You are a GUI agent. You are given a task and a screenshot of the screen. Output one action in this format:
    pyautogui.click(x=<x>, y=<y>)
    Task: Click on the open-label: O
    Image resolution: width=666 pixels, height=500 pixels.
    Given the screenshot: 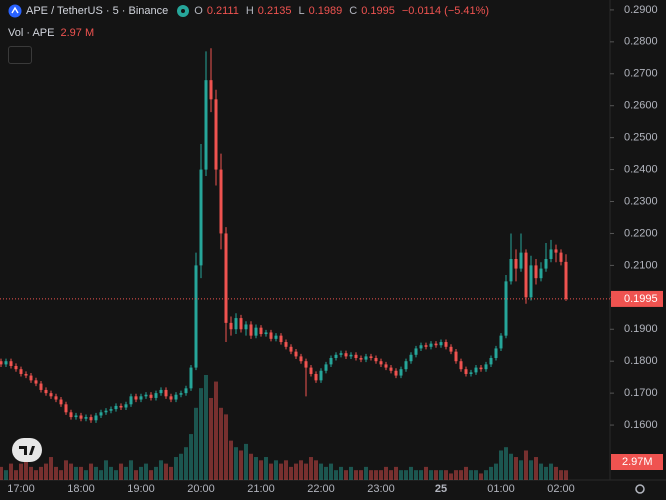 What is the action you would take?
    pyautogui.click(x=198, y=11)
    